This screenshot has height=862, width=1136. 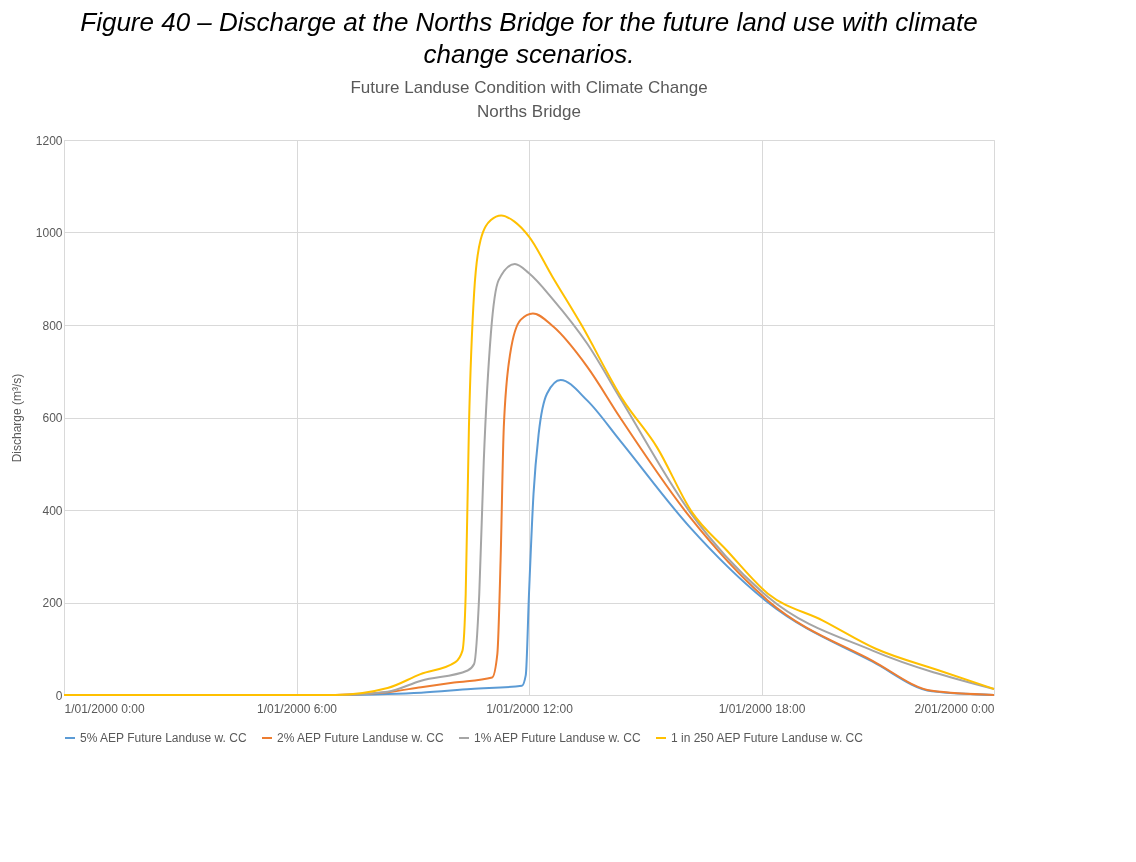 I want to click on y-tick-label: 1200, so click(x=49, y=140).